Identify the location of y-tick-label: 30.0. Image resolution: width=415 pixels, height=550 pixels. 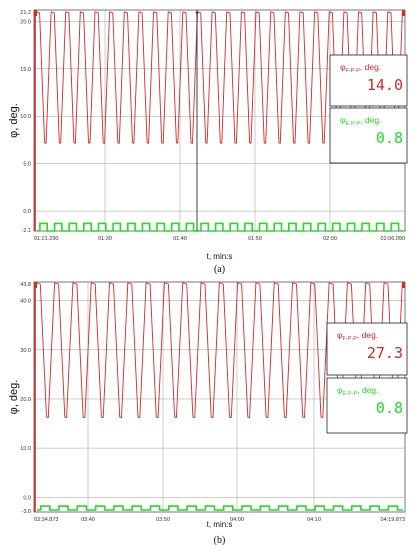
(25, 351).